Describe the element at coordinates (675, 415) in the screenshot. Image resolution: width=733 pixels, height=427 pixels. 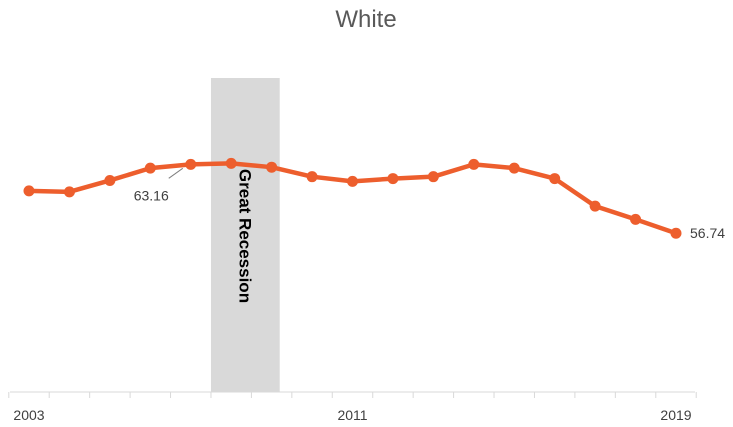
I see `x-tick-label: 2019` at that location.